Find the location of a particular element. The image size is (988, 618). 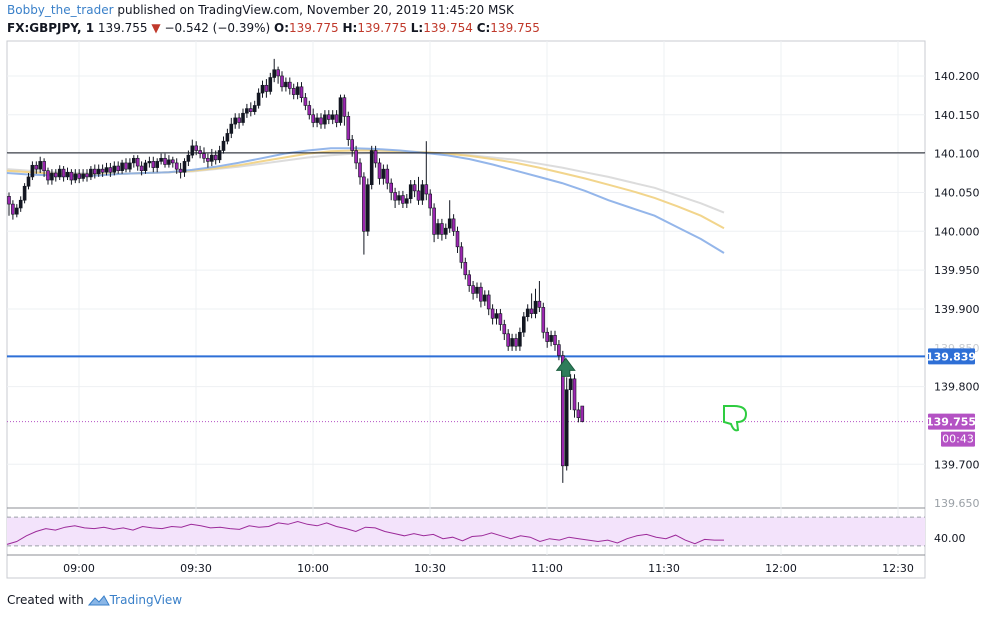

rsi-line is located at coordinates (365, 532).